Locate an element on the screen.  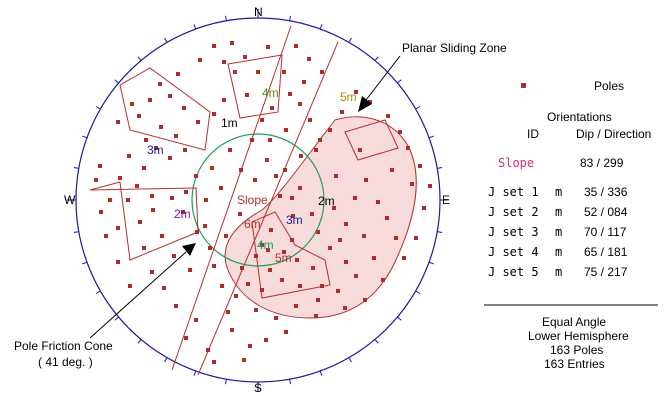
legend-set-id: J set 1 is located at coordinates (513, 192).